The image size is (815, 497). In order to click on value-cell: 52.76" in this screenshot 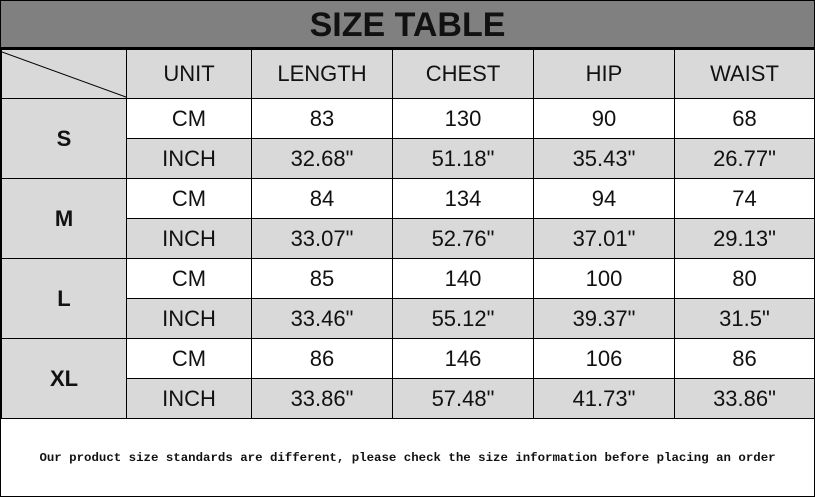, I will do `click(463, 238)`.